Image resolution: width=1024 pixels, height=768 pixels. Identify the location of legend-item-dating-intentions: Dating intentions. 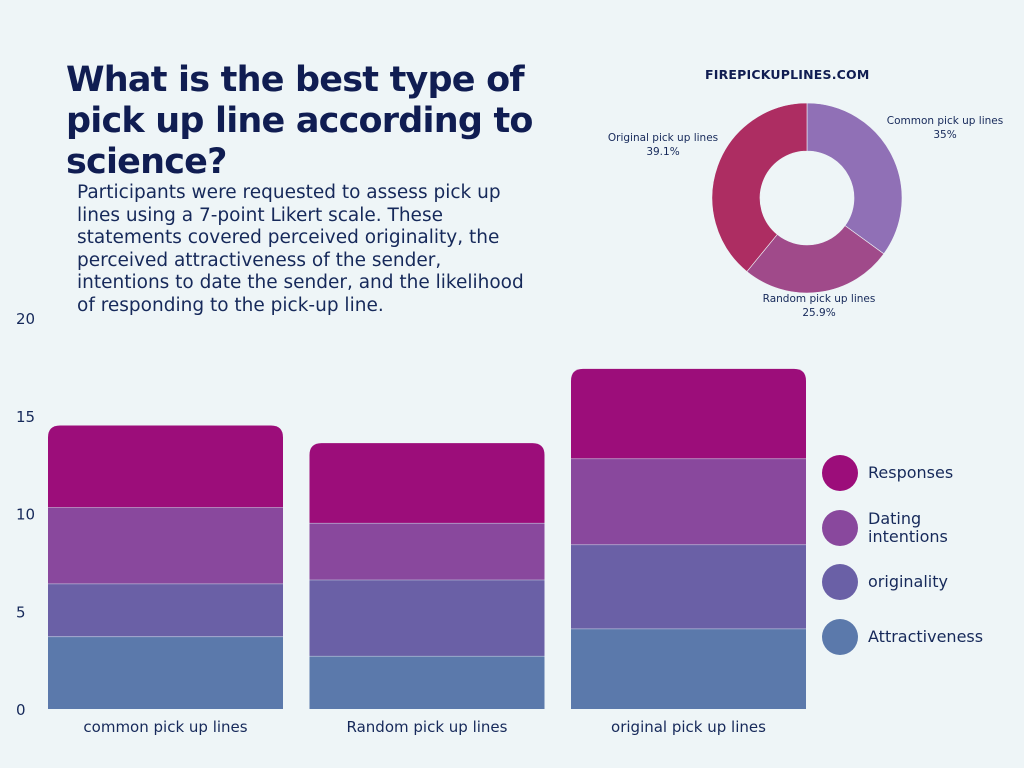
(890, 528).